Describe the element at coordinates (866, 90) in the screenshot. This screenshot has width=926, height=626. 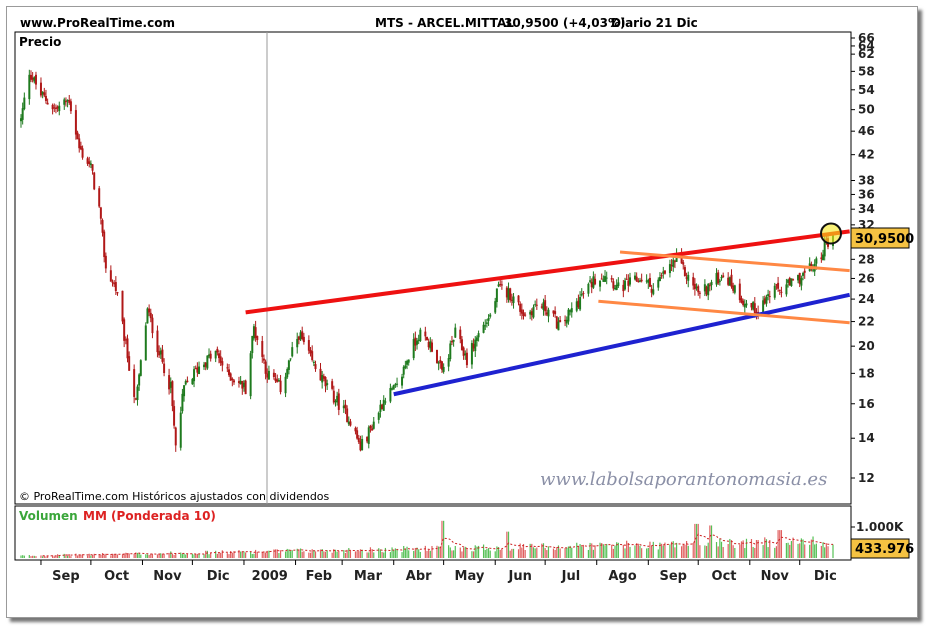
I see `price-tick-label: 54` at that location.